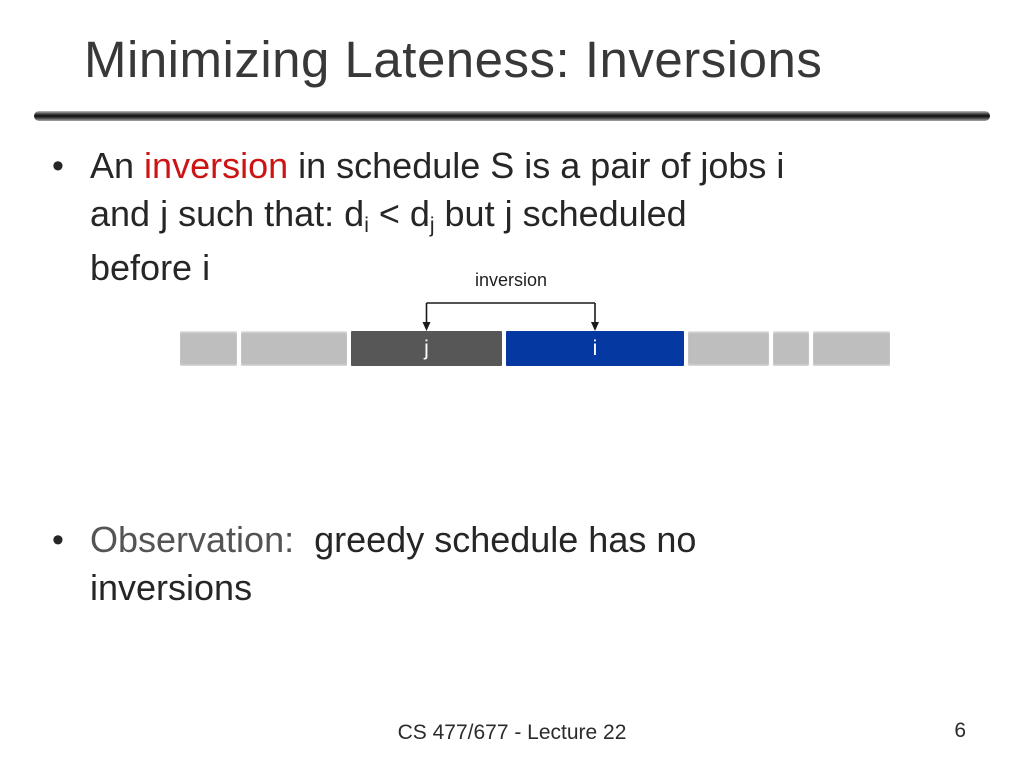 This screenshot has width=1024, height=768. What do you see at coordinates (510, 316) in the screenshot?
I see `inversion-bracket-arrows-icon` at bounding box center [510, 316].